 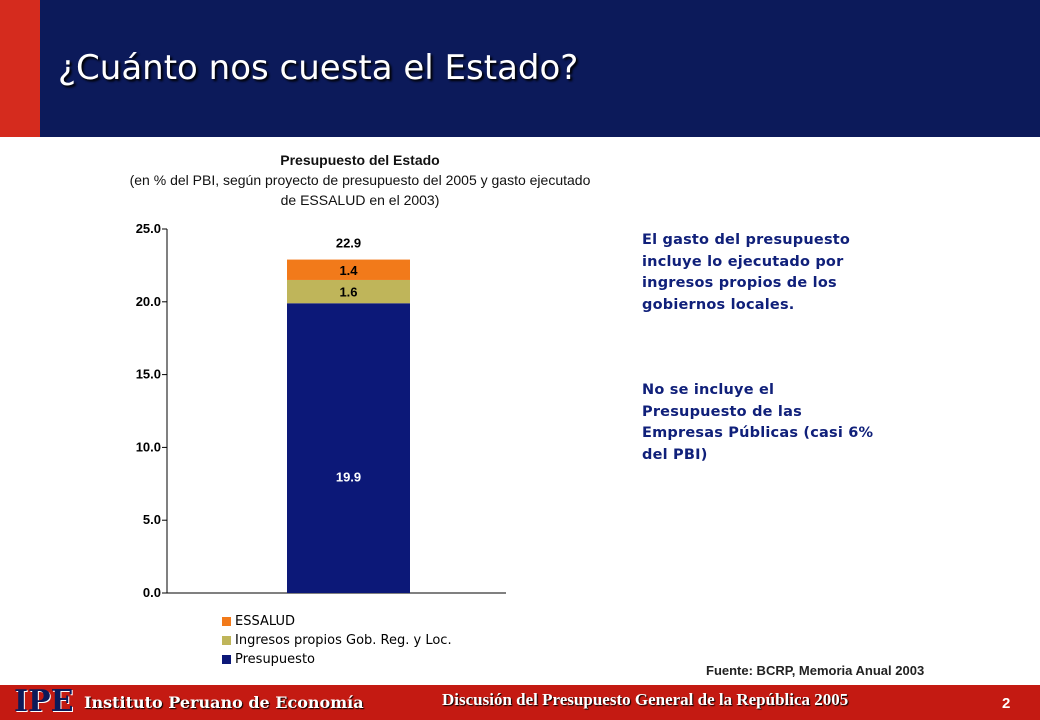 What do you see at coordinates (44, 701) in the screenshot?
I see `ipe-logo: IPE` at bounding box center [44, 701].